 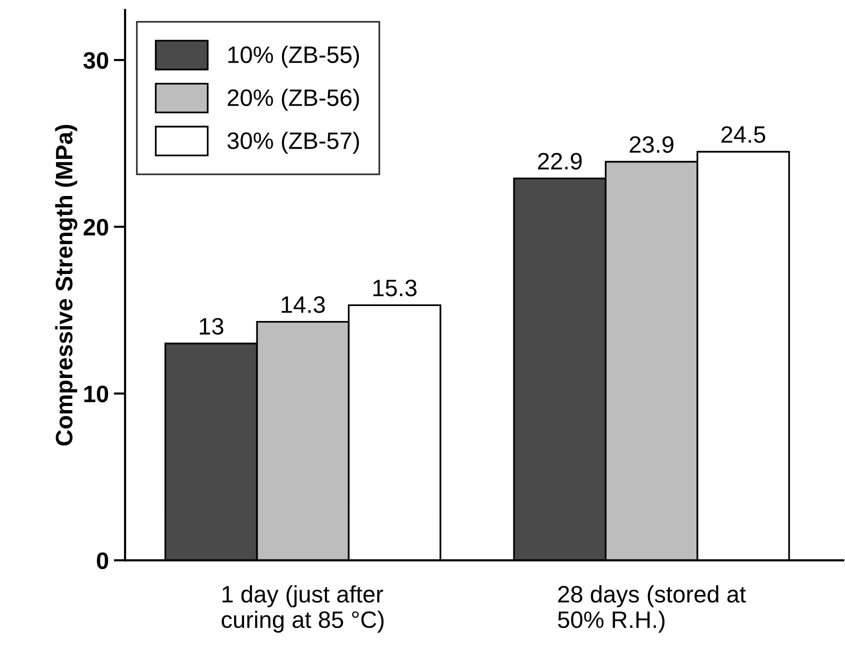 I want to click on y-tick-label: 0, so click(x=102, y=561).